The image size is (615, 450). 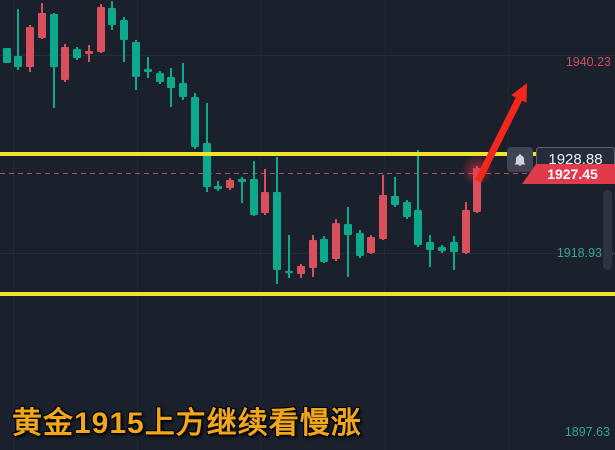 I want to click on bell-icon, so click(x=520, y=159).